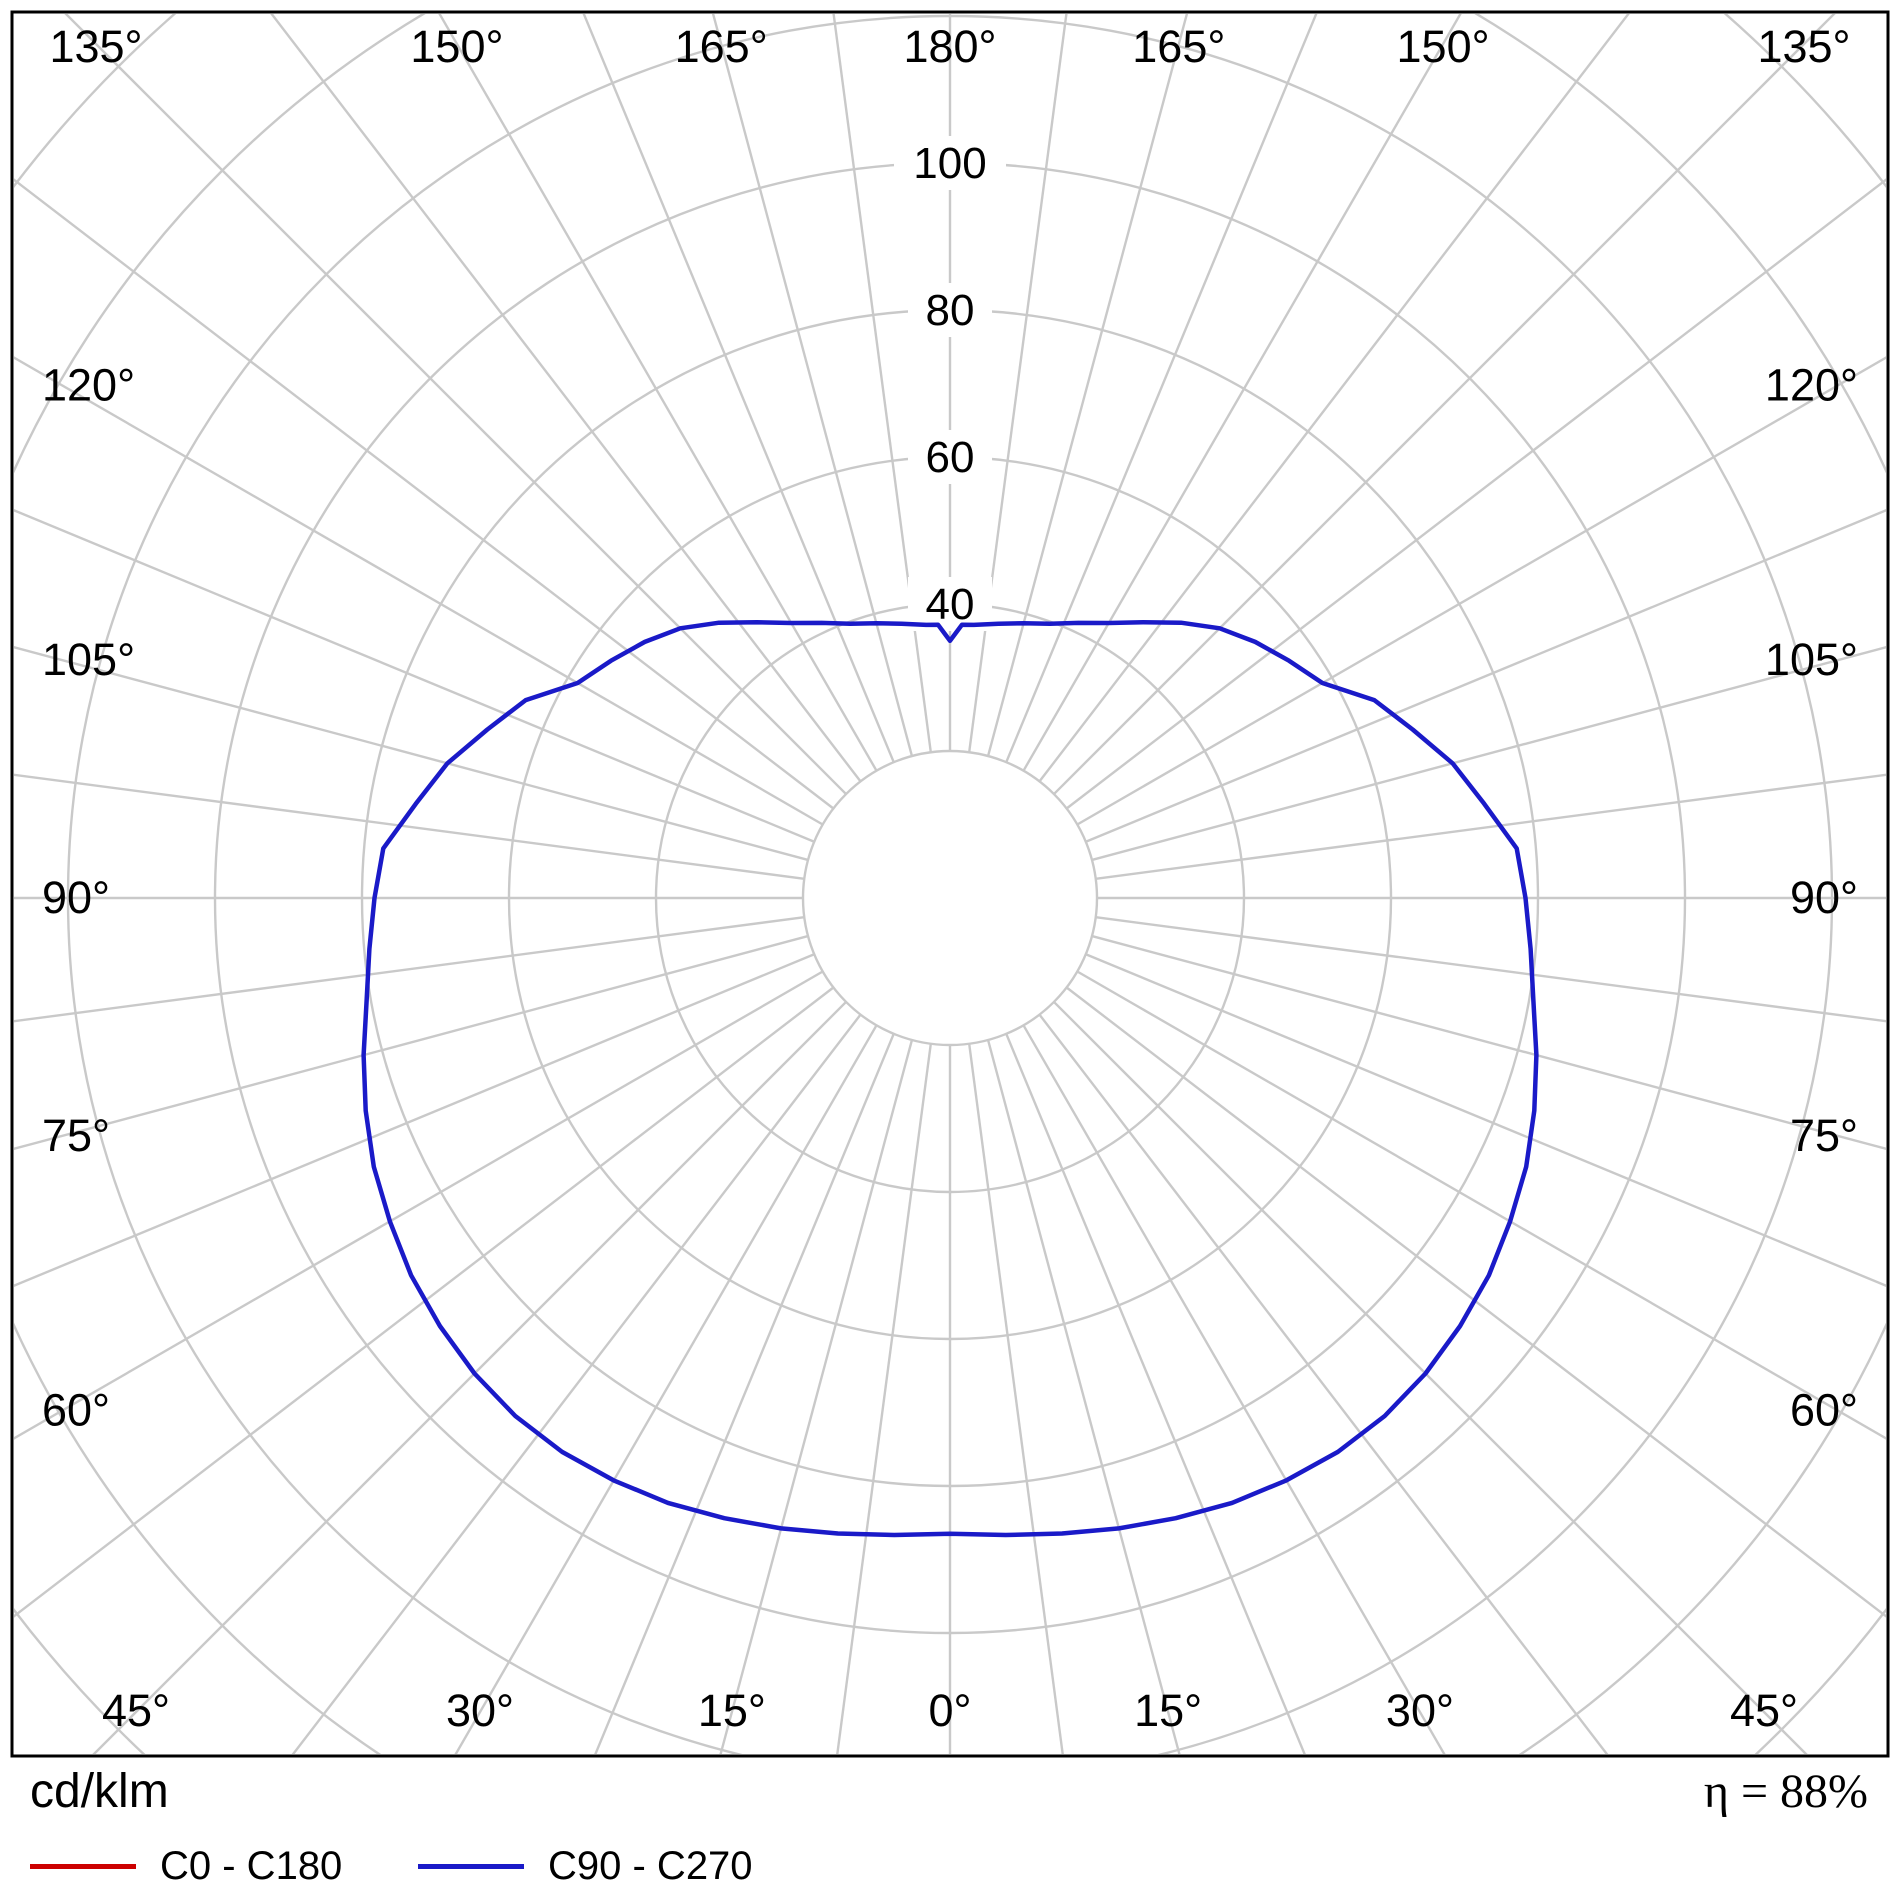  What do you see at coordinates (950, 604) in the screenshot?
I see `svg-text: 40` at bounding box center [950, 604].